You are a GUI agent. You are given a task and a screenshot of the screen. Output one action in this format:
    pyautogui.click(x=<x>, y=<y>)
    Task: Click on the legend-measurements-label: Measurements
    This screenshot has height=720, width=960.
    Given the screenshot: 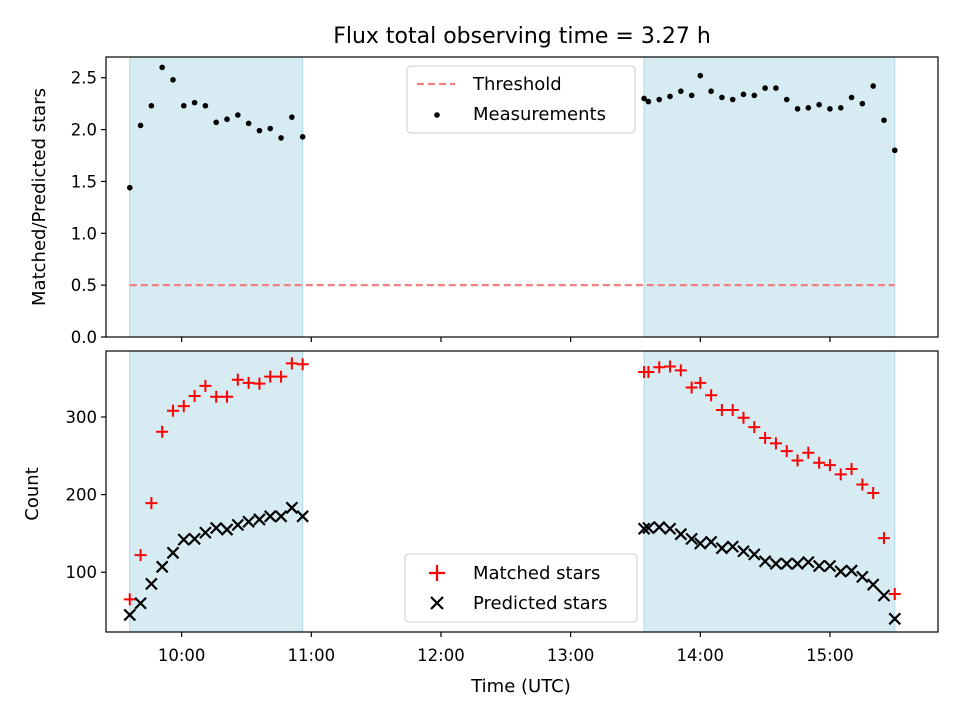 What is the action you would take?
    pyautogui.click(x=539, y=114)
    